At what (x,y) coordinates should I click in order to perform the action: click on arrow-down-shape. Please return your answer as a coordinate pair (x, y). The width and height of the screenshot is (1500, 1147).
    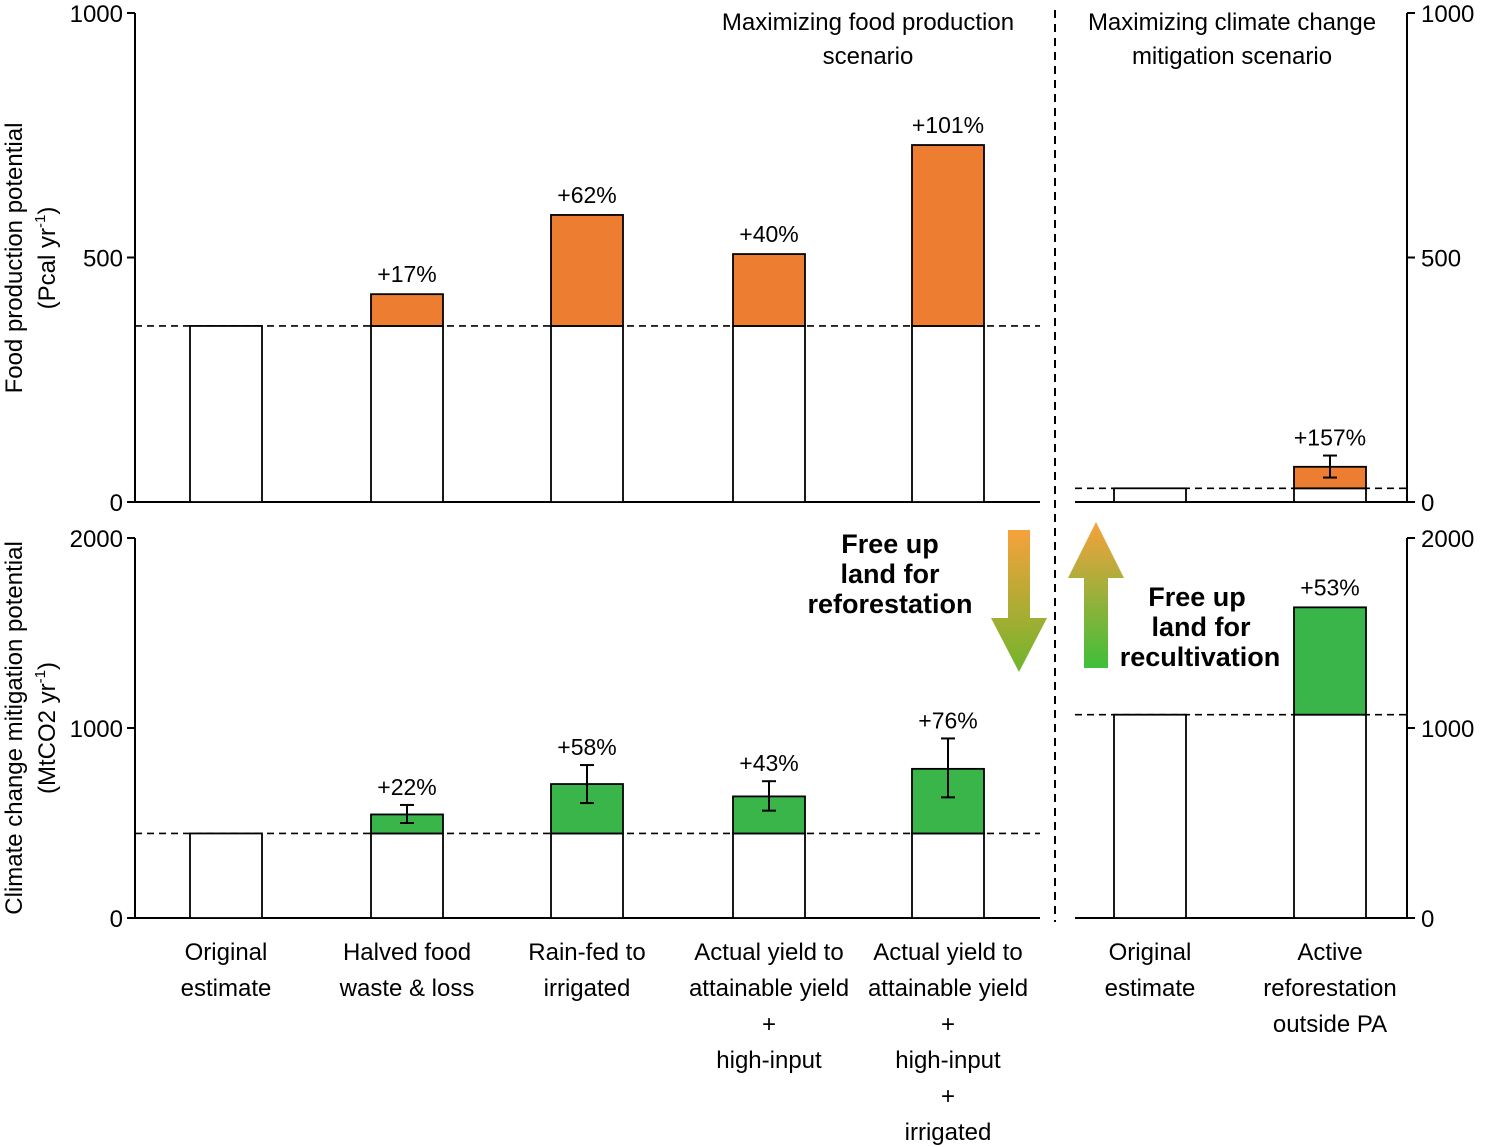
    Looking at the image, I should click on (1019, 601).